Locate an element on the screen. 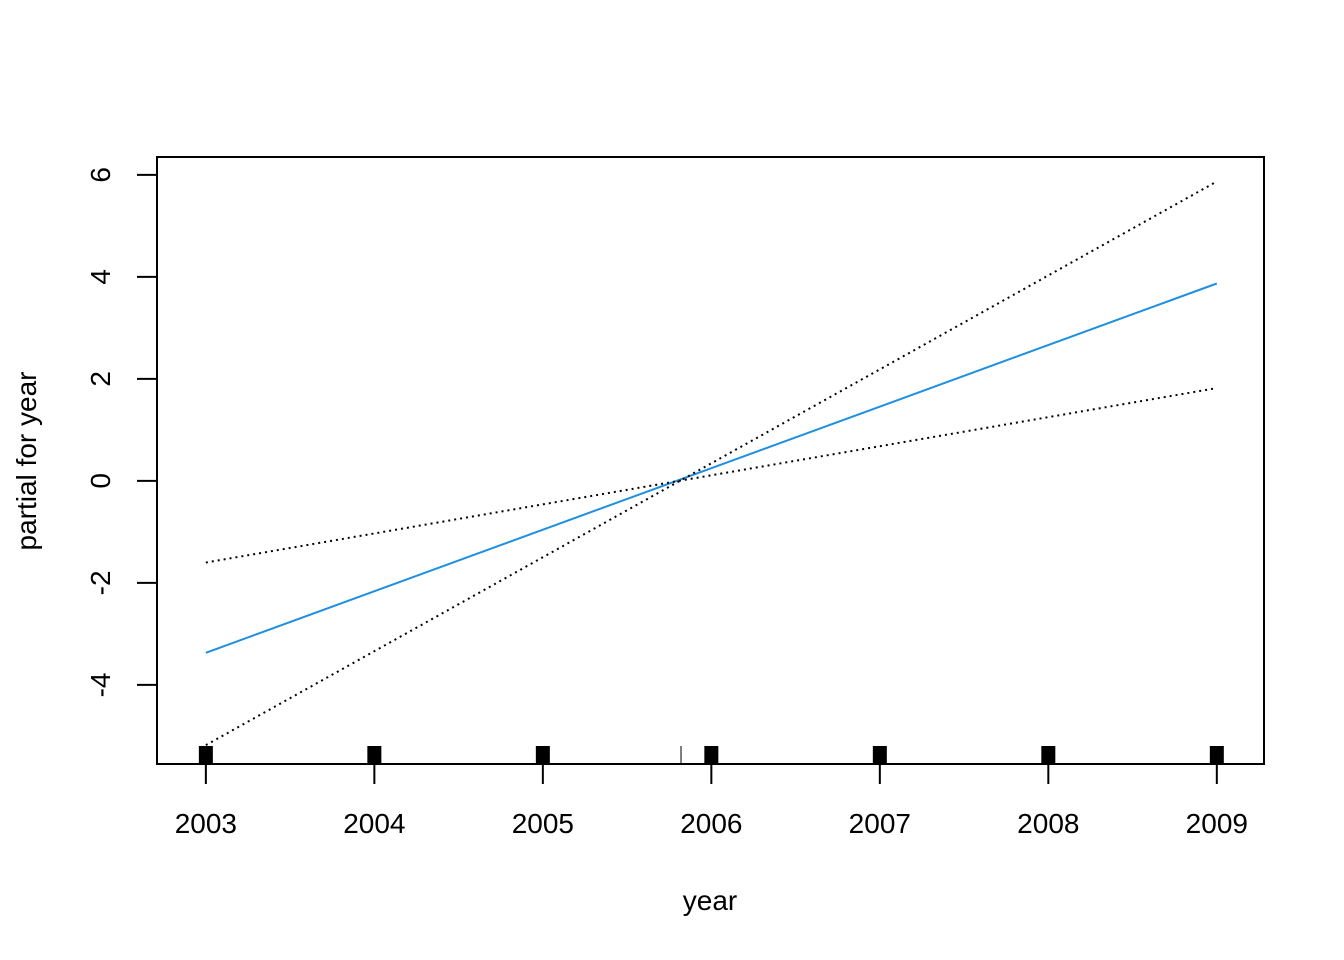 This screenshot has height=960, width=1344. x-tick-label: 2008 is located at coordinates (1048, 823).